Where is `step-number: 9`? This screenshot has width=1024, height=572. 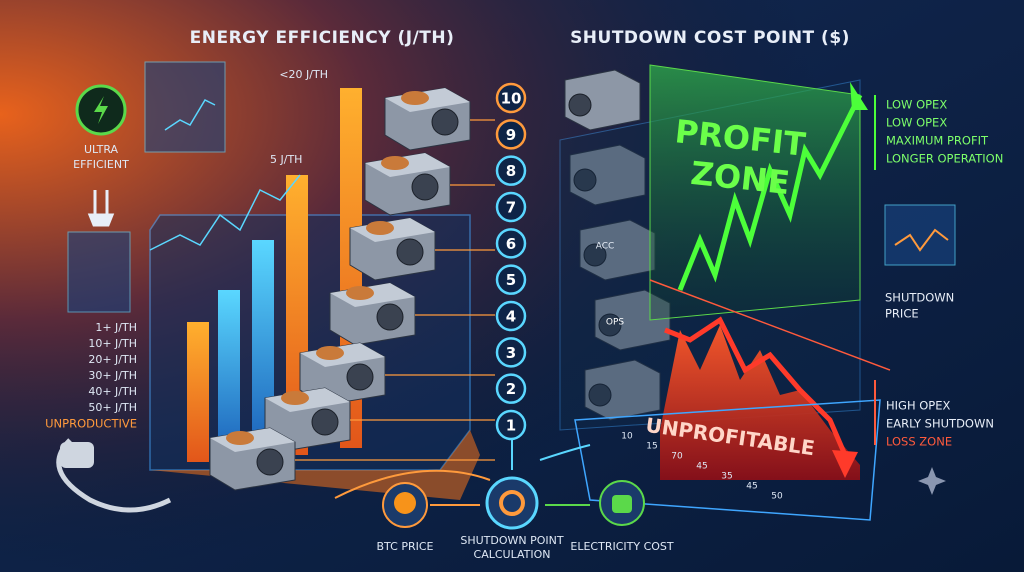 step-number: 9 is located at coordinates (511, 135).